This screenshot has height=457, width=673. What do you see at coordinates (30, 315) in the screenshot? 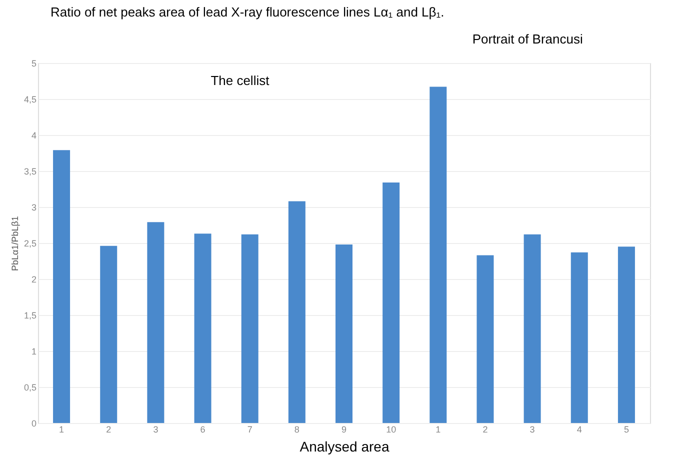
I see `y-tick-label: 1,5` at bounding box center [30, 315].